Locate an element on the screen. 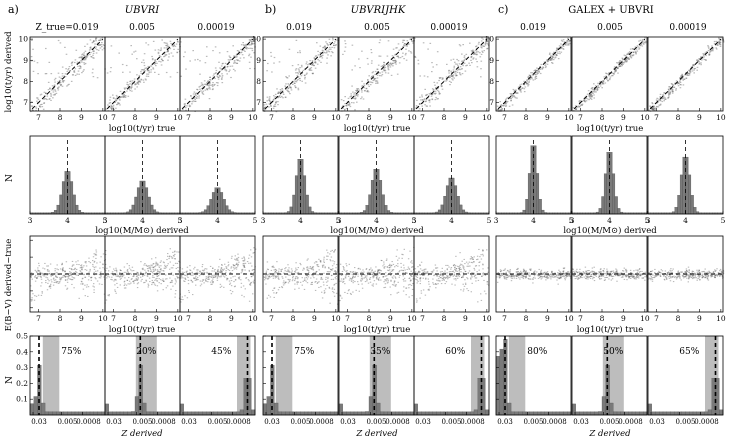 This screenshot has height=440, width=733. ext-xtick-label: 10 is located at coordinates (336, 318).